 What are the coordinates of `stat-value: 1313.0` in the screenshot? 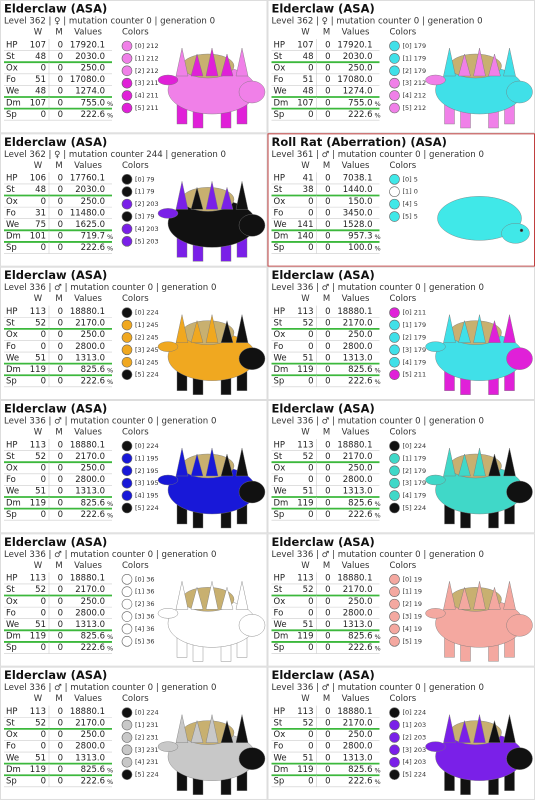 It's located at (90, 358).